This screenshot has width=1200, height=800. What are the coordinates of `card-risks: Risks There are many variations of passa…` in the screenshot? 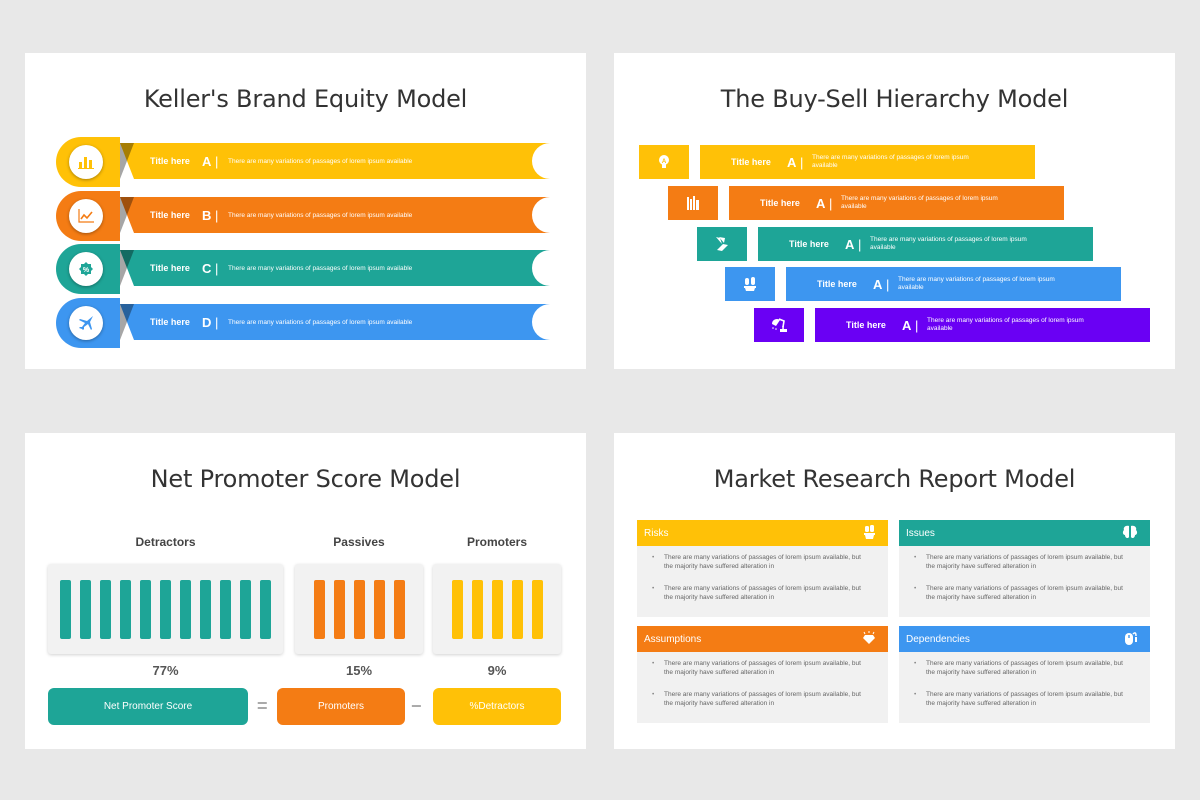 It's located at (762, 568).